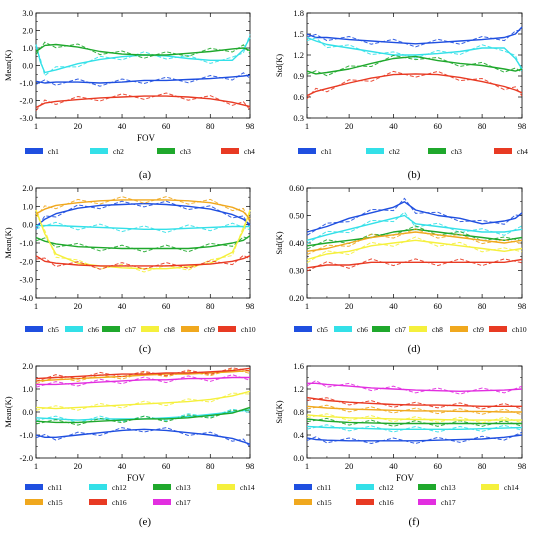  What do you see at coordinates (145, 175) in the screenshot?
I see `panel-caption: (a)` at bounding box center [145, 175].